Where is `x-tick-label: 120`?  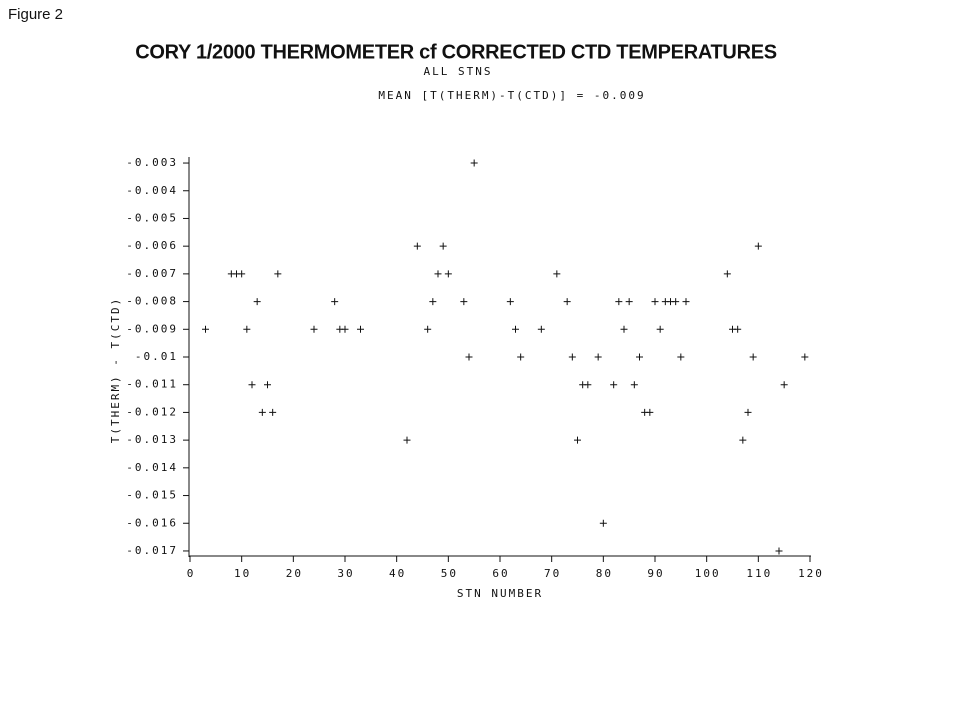 x-tick-label: 120 is located at coordinates (811, 573).